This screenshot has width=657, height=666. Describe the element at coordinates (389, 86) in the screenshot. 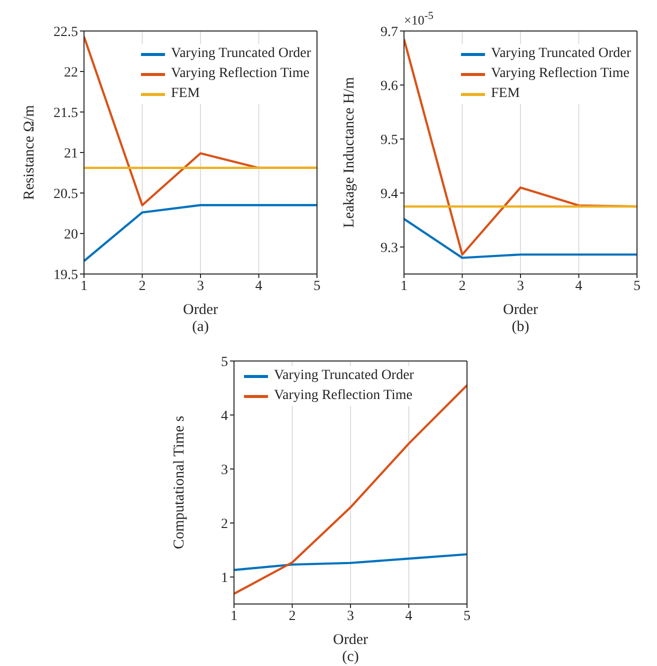

I see `y-tick-label: 9.6` at that location.